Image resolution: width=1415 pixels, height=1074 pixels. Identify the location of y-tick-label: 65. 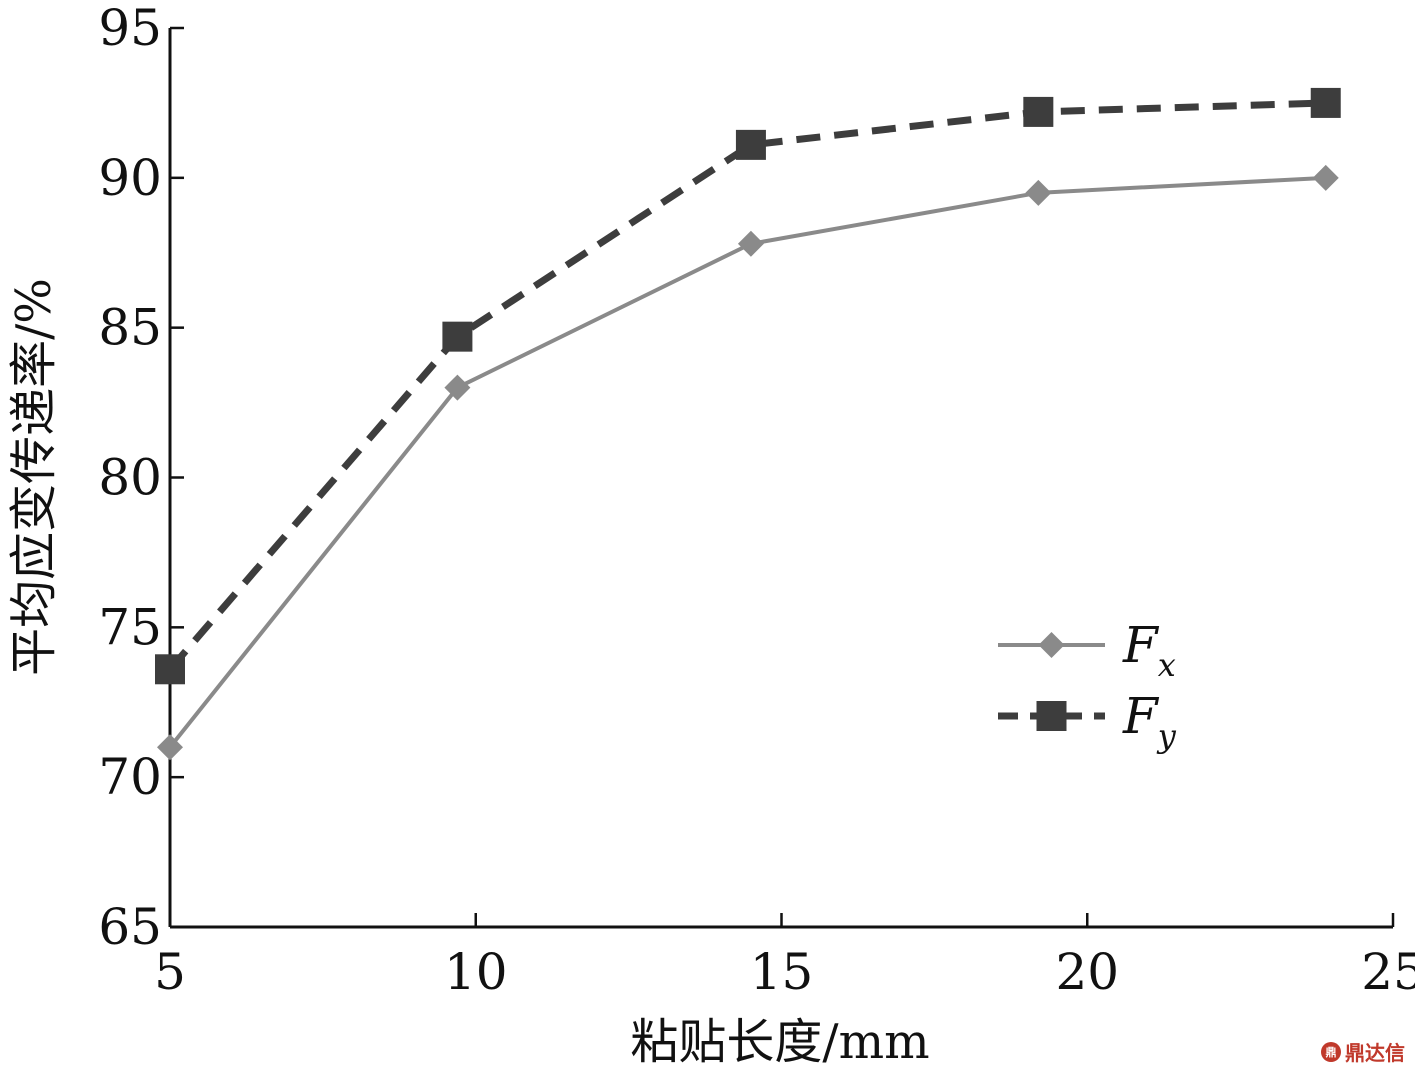
(130, 927).